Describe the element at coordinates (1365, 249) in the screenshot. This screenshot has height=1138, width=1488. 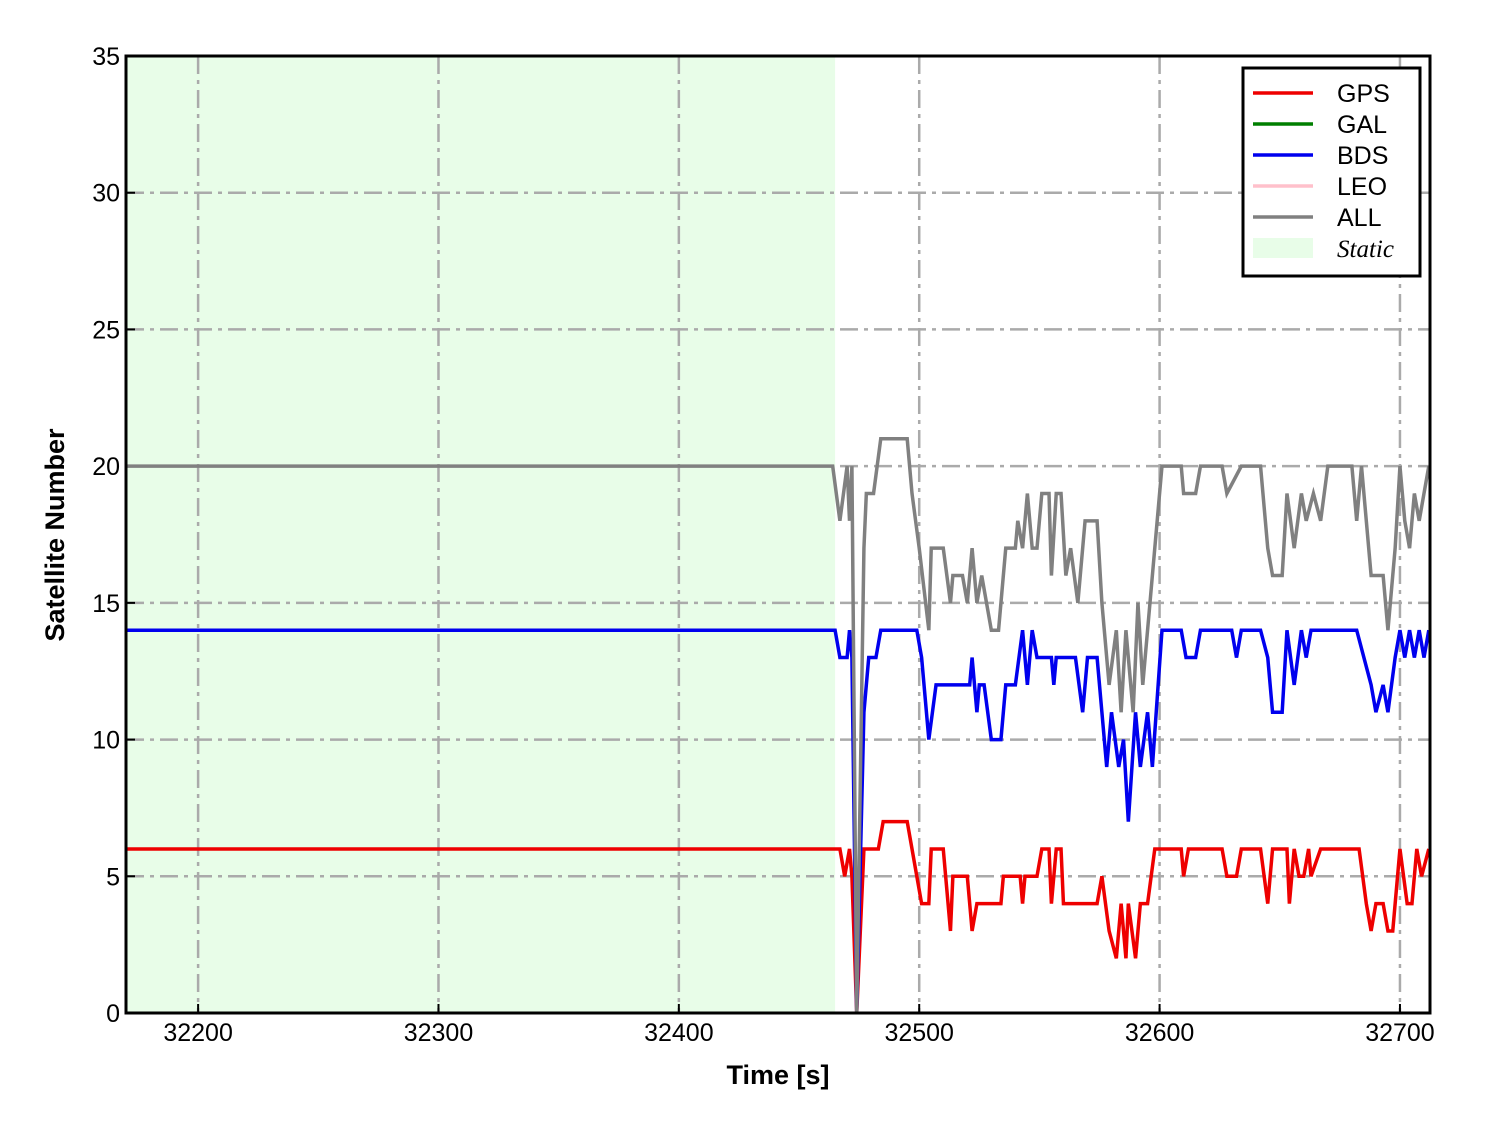
I see `legend-label: Static` at that location.